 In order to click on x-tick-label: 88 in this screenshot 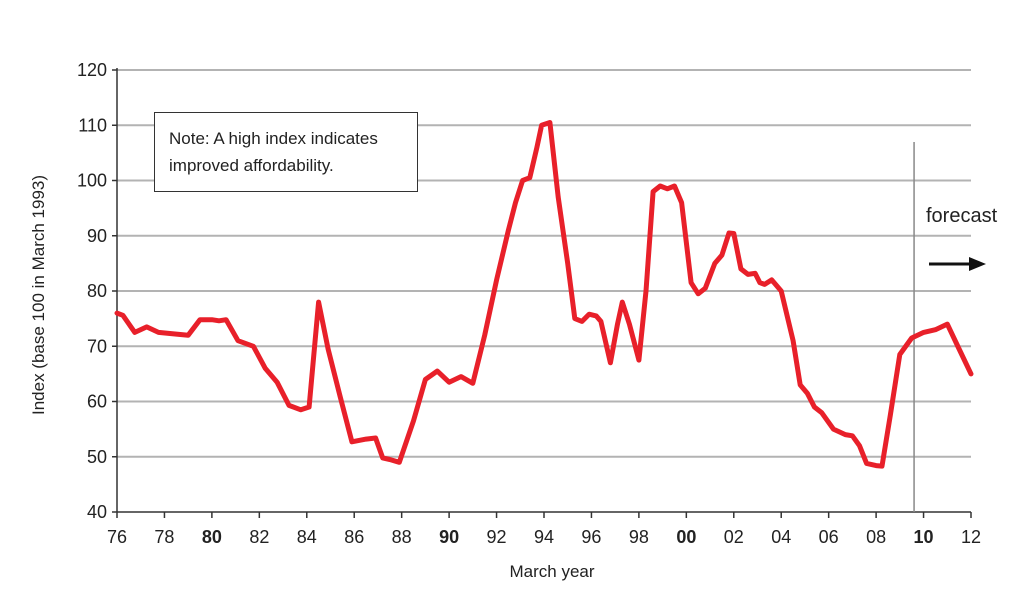, I will do `click(402, 537)`.